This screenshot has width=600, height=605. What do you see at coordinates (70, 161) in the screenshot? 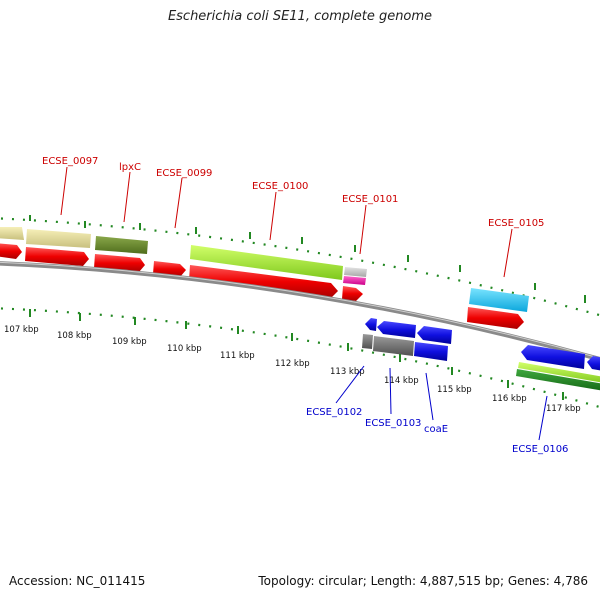
I see `gene-label-ECSE_0097: ECSE_0097` at bounding box center [70, 161].